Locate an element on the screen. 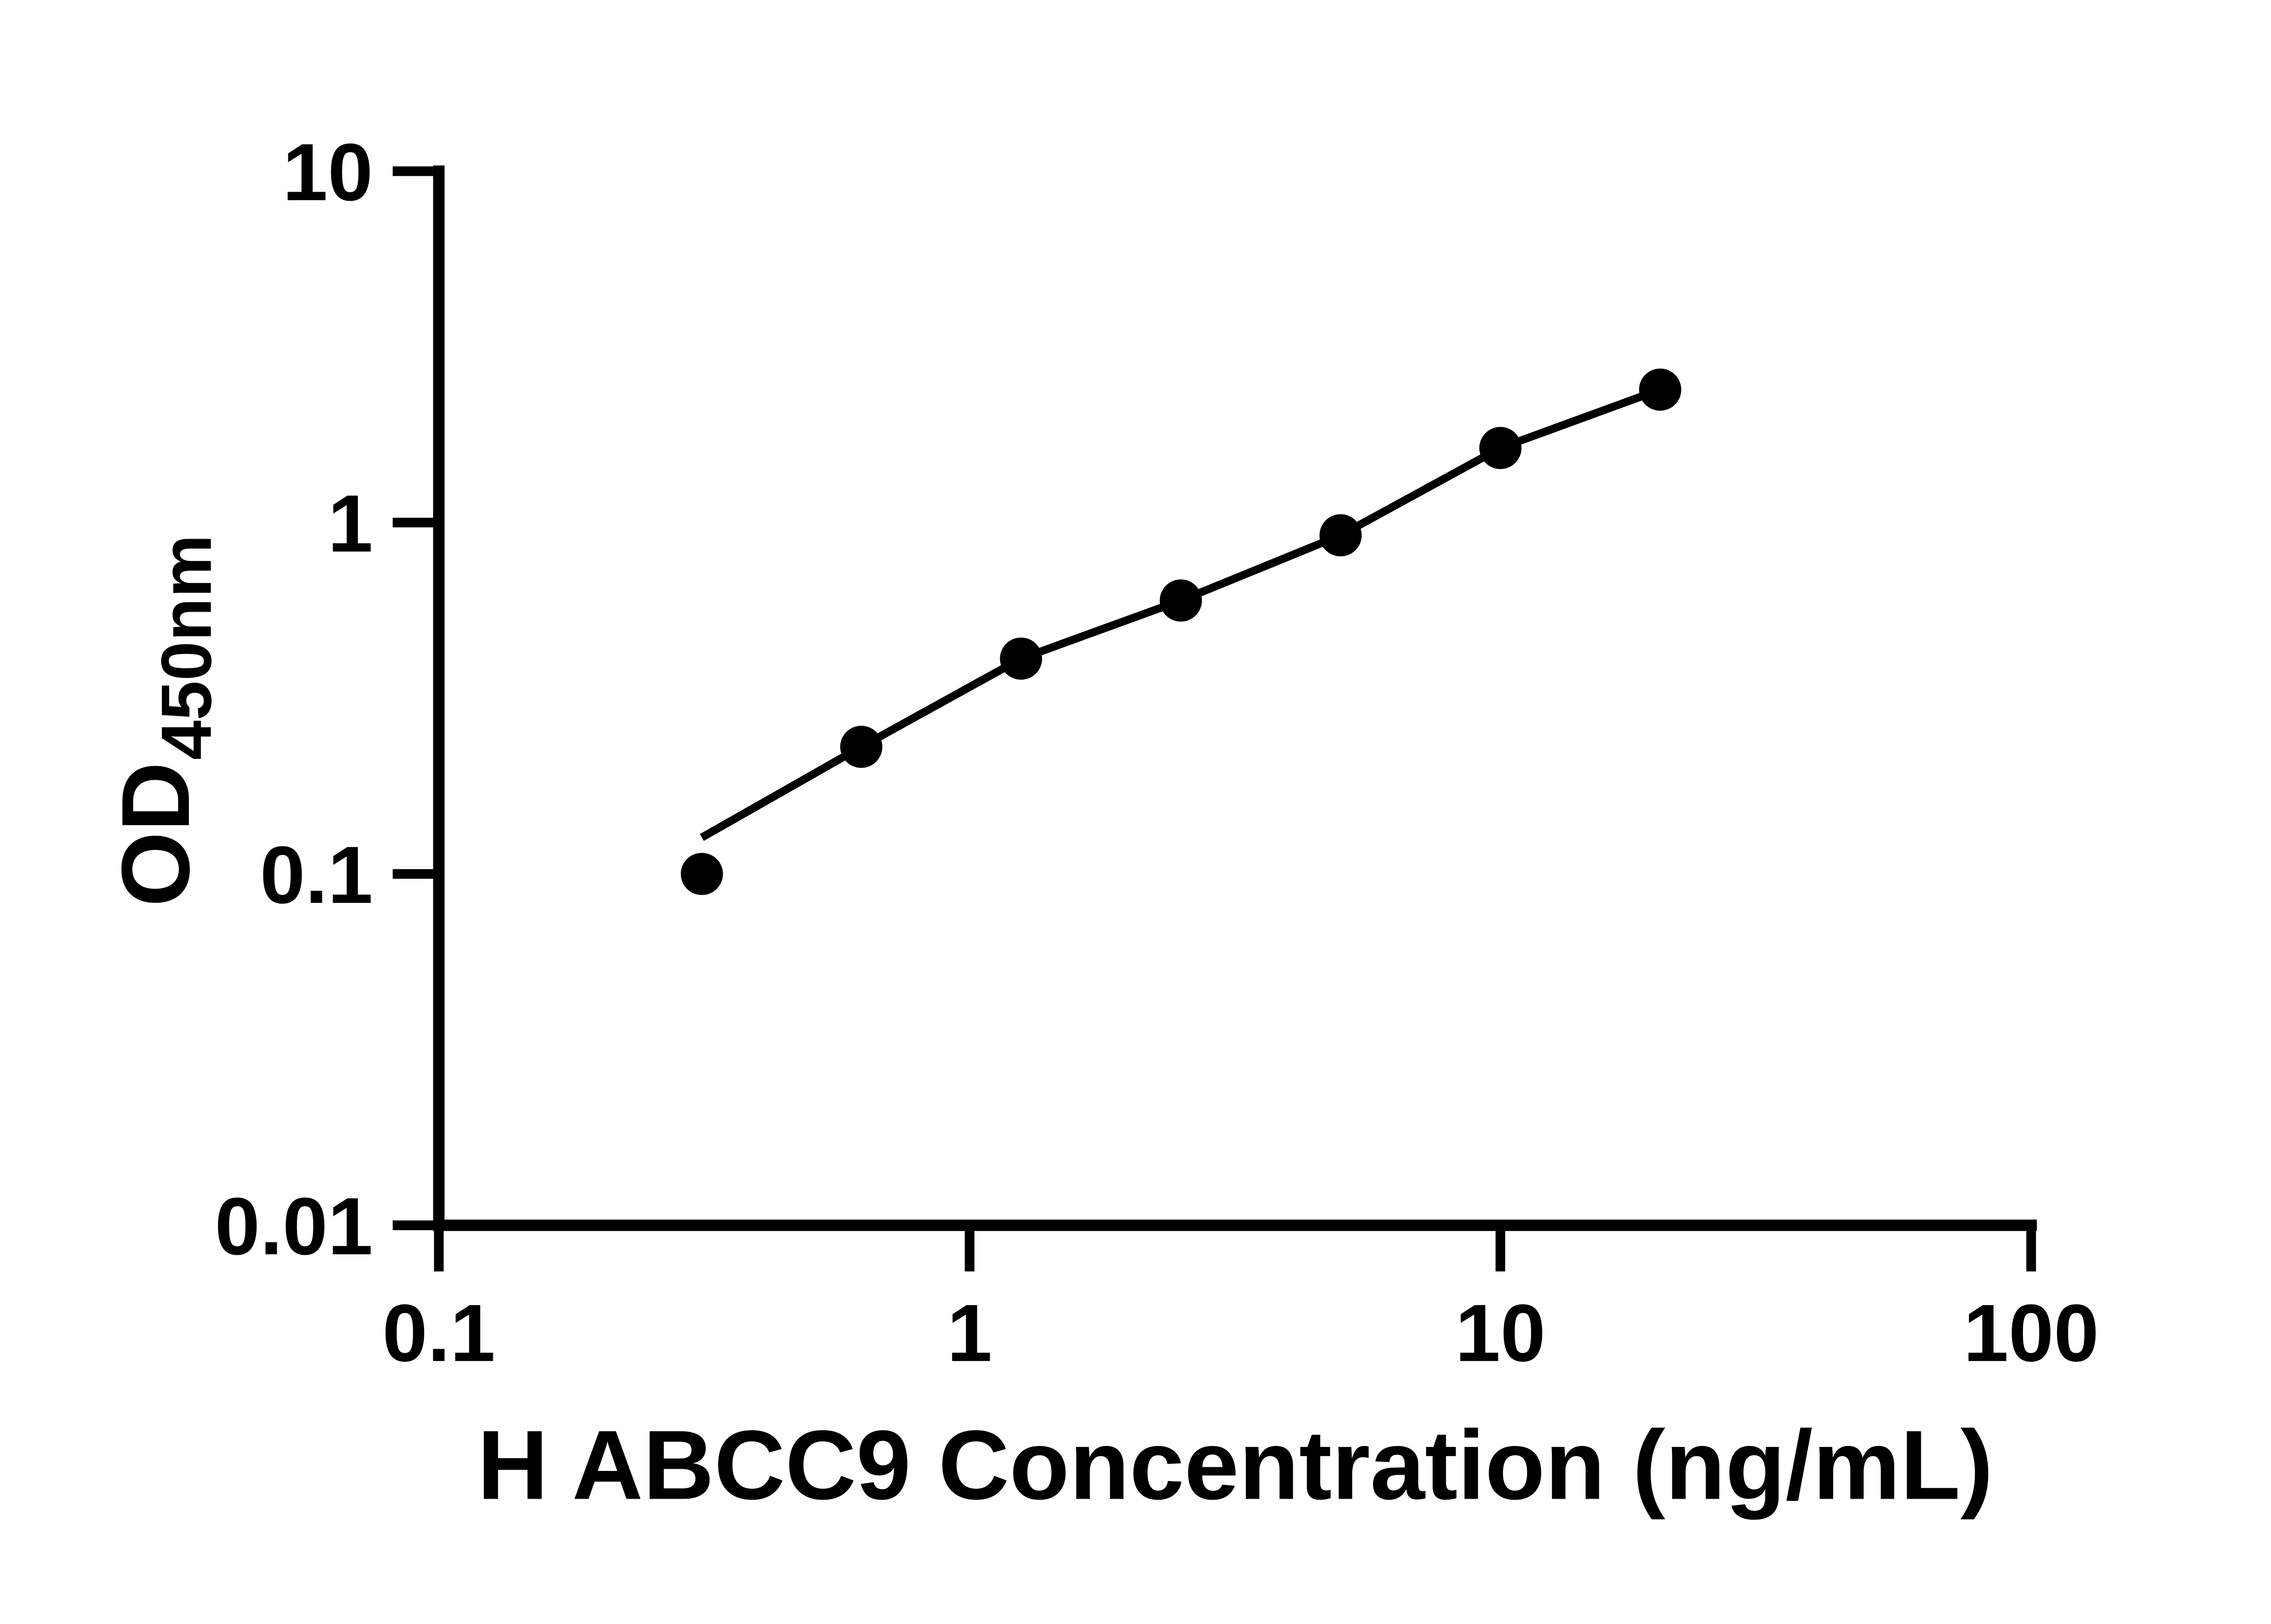 The width and height of the screenshot is (2271, 1624). x-tick-label-10: 10 is located at coordinates (1500, 1332).